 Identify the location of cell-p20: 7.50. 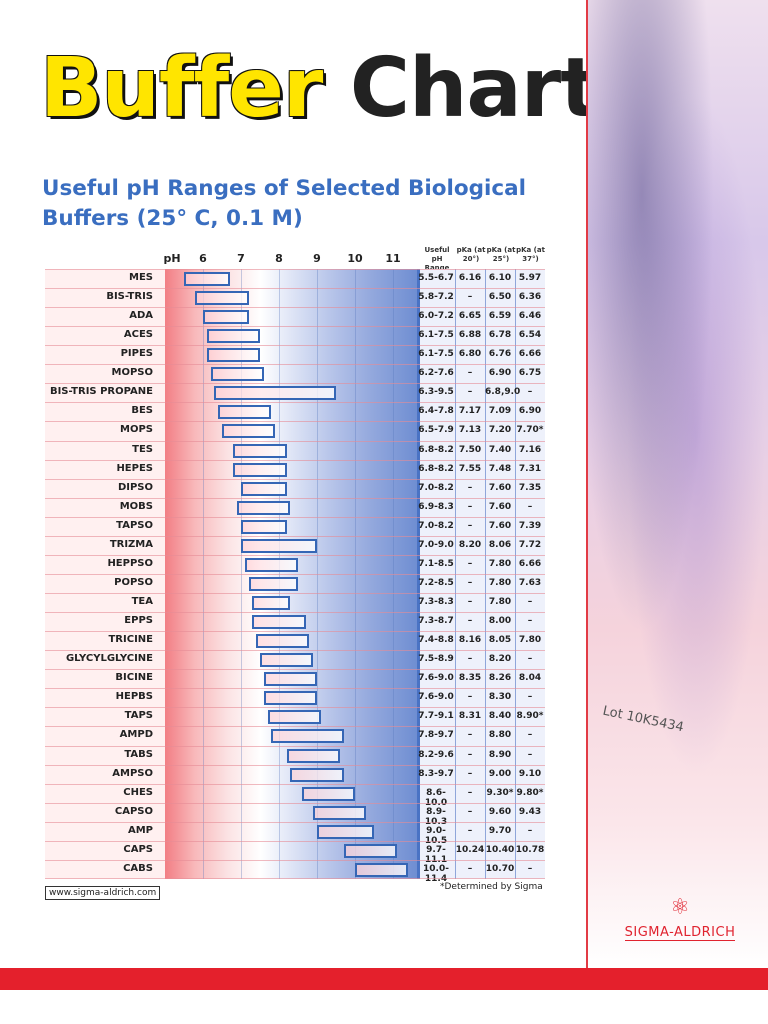
(470, 449).